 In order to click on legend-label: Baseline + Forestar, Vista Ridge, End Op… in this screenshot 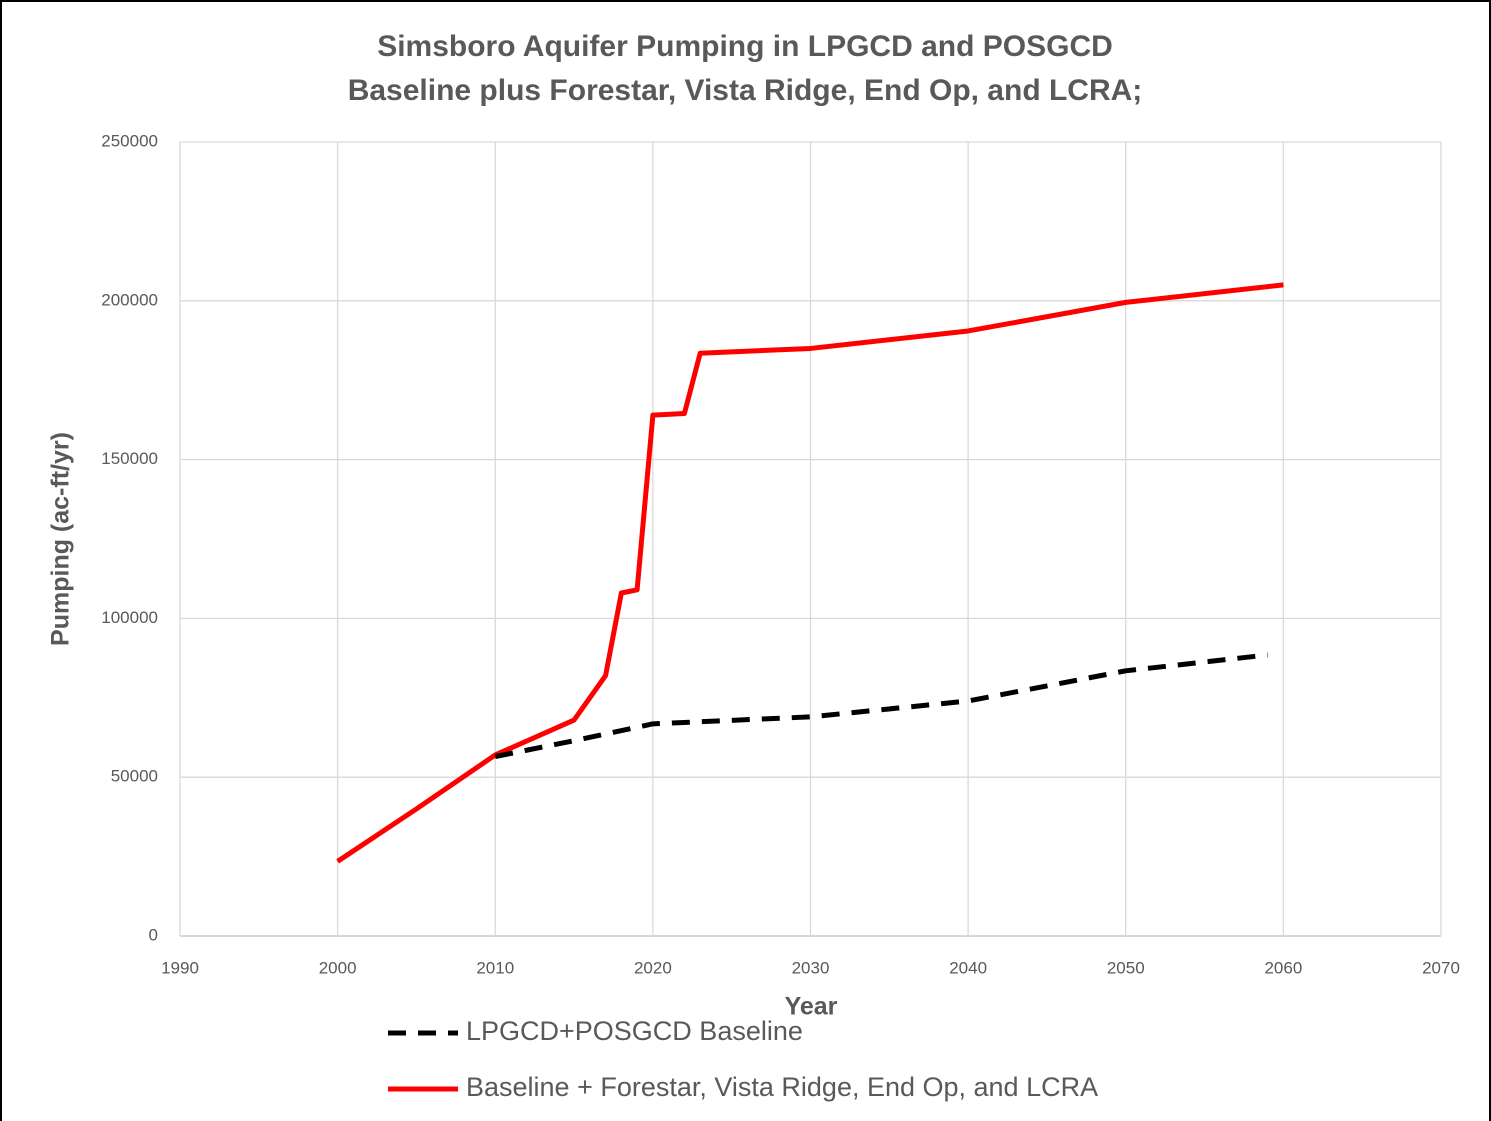, I will do `click(782, 1087)`.